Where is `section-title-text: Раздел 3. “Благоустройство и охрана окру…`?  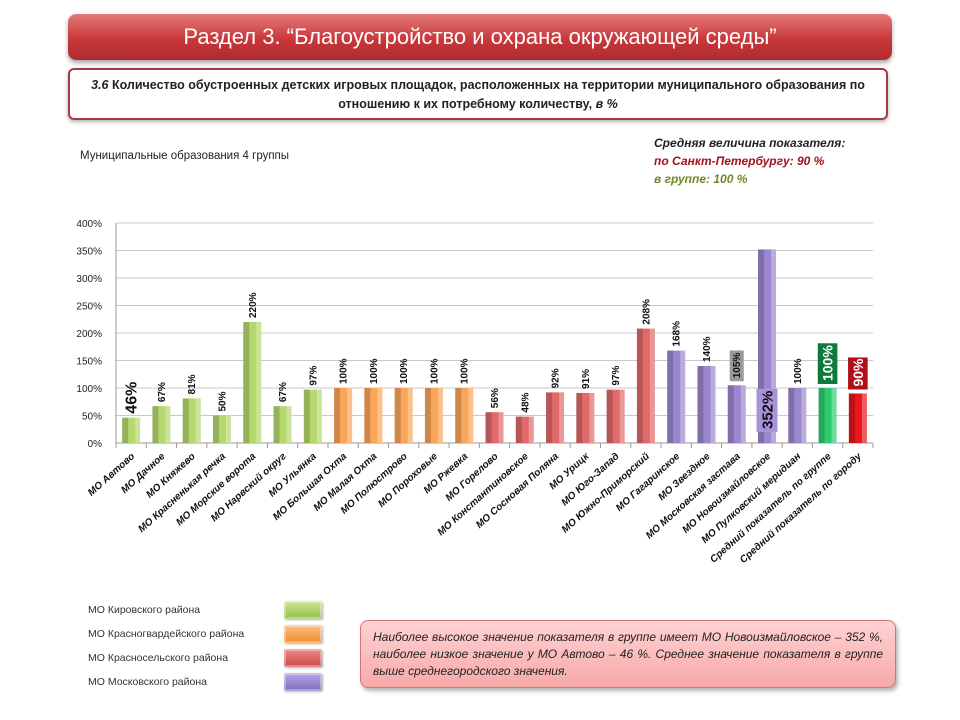 section-title-text: Раздел 3. “Благоустройство и охрана окру… is located at coordinates (480, 36).